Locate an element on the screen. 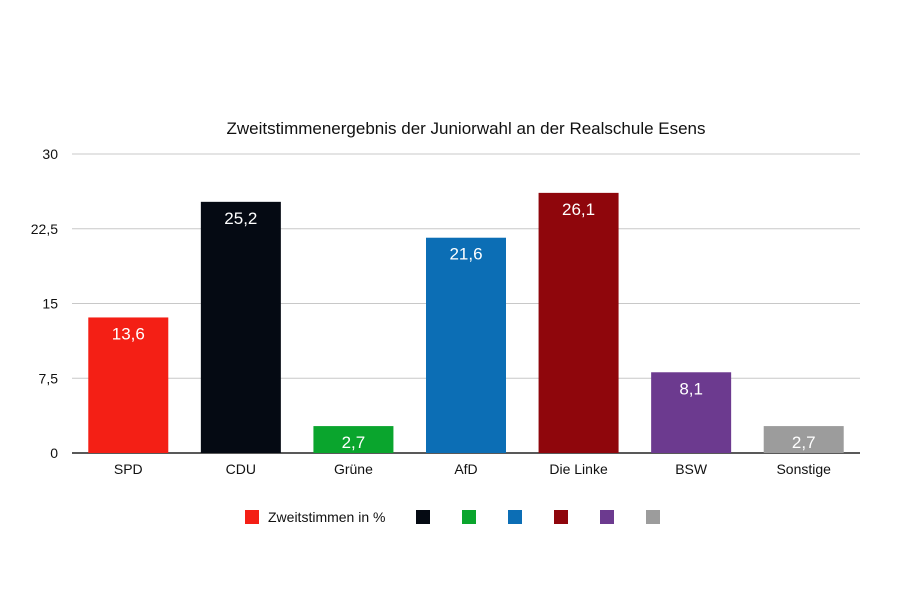 Image resolution: width=900 pixels, height=605 pixels. legend: Zweitstimmen in % is located at coordinates (452, 517).